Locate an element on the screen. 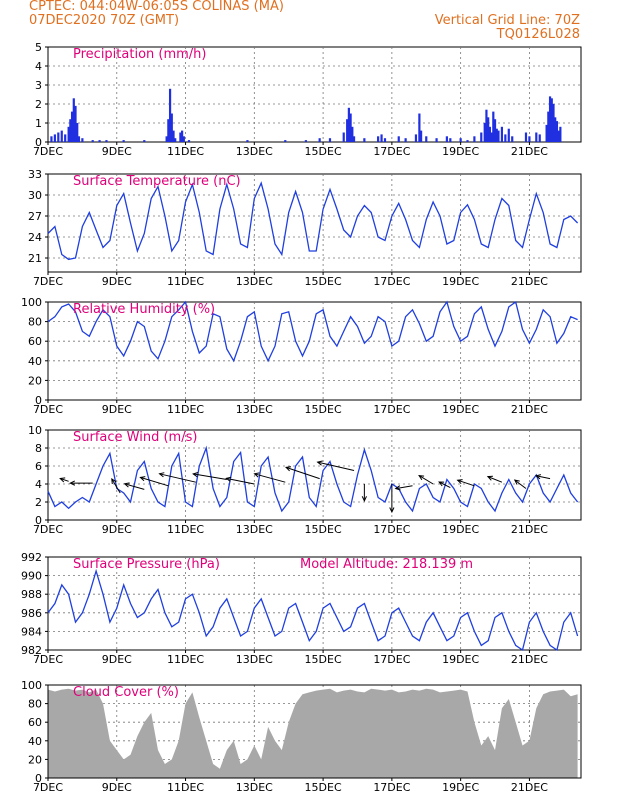  precip-ytick-label: 3 is located at coordinates (38, 85).